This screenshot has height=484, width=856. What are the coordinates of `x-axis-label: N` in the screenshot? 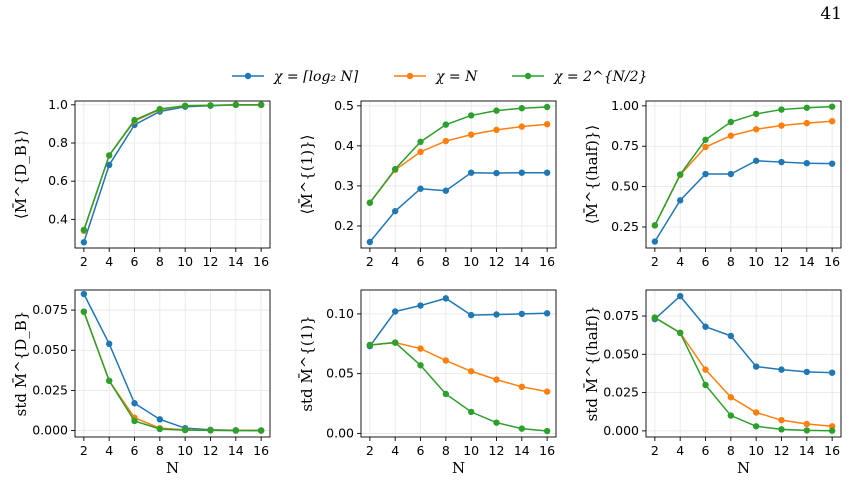 It's located at (172, 468).